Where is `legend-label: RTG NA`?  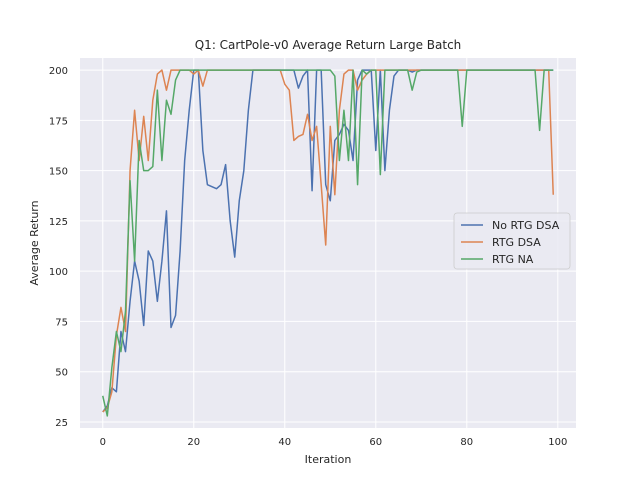 legend-label: RTG NA is located at coordinates (513, 259).